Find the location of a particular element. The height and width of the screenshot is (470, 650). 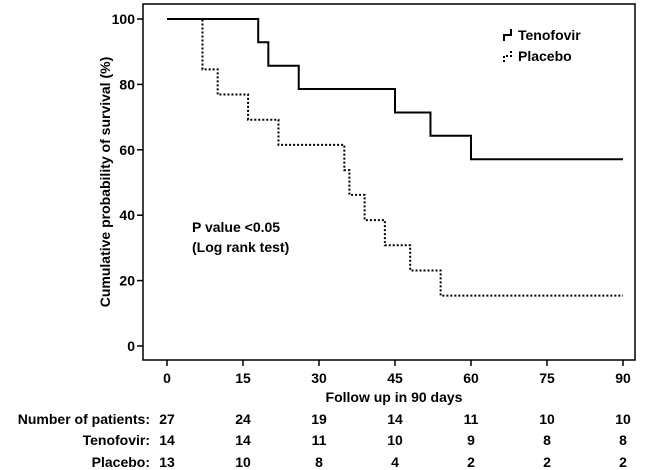

x-tick-label: 45 is located at coordinates (395, 378).